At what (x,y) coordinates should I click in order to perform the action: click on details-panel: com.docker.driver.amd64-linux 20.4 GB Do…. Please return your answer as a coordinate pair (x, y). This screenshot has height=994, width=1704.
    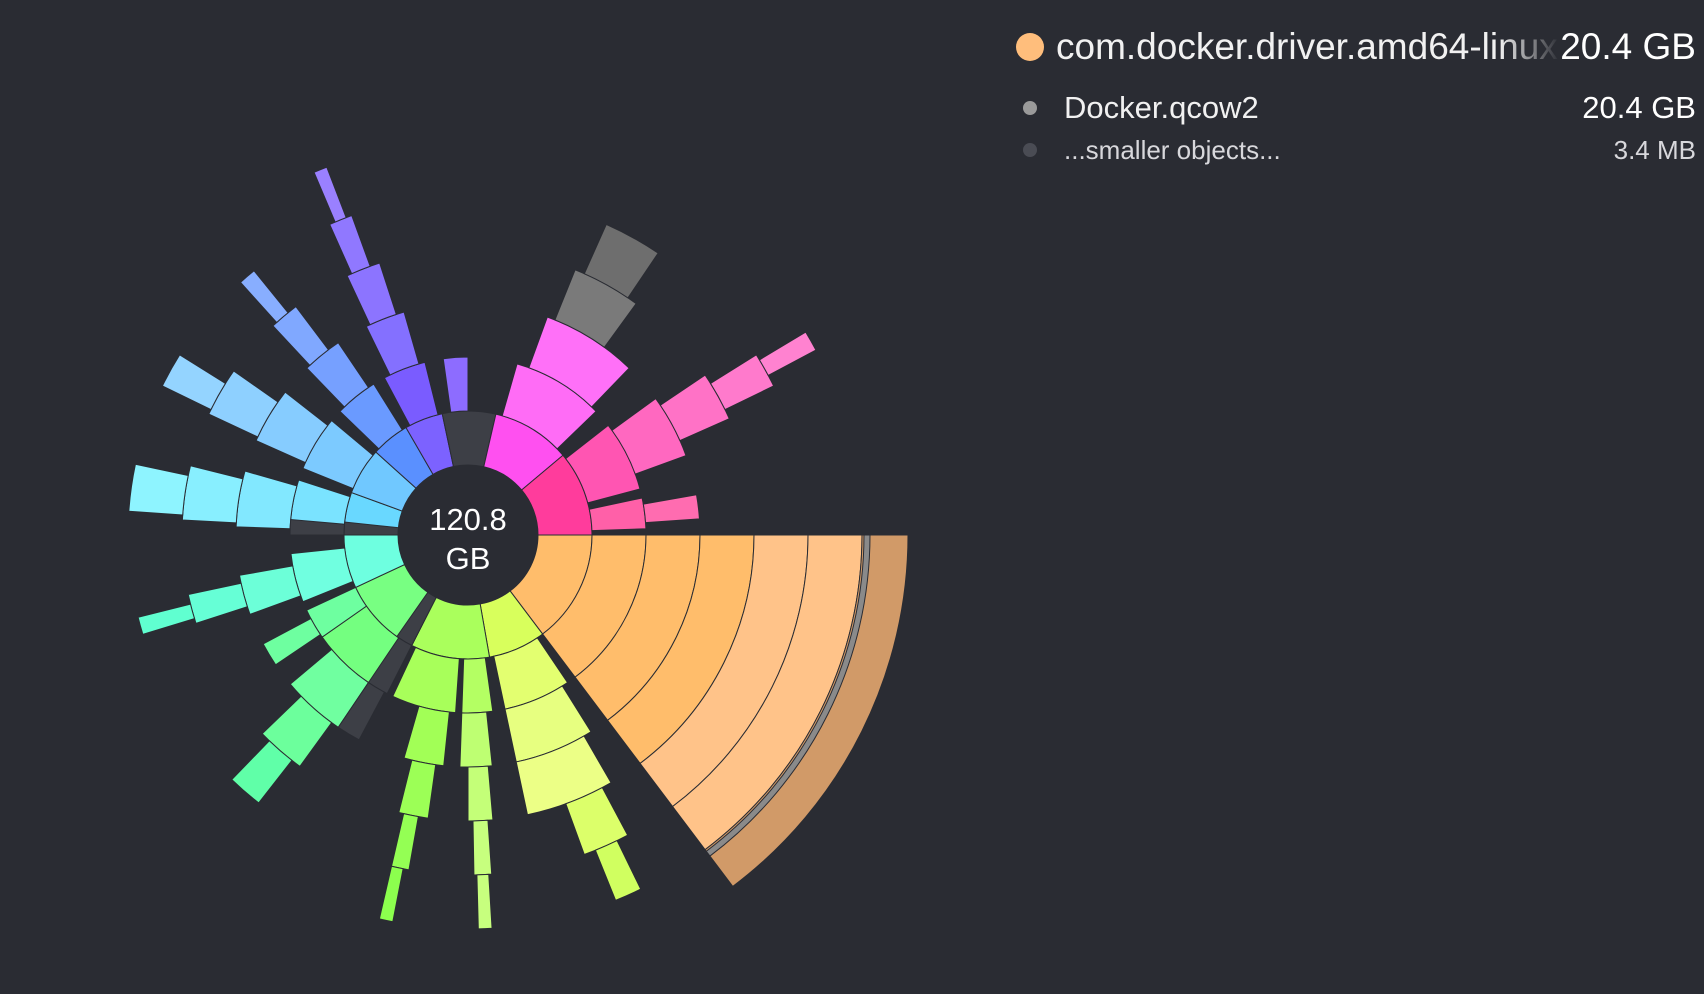
    Looking at the image, I should click on (1352, 95).